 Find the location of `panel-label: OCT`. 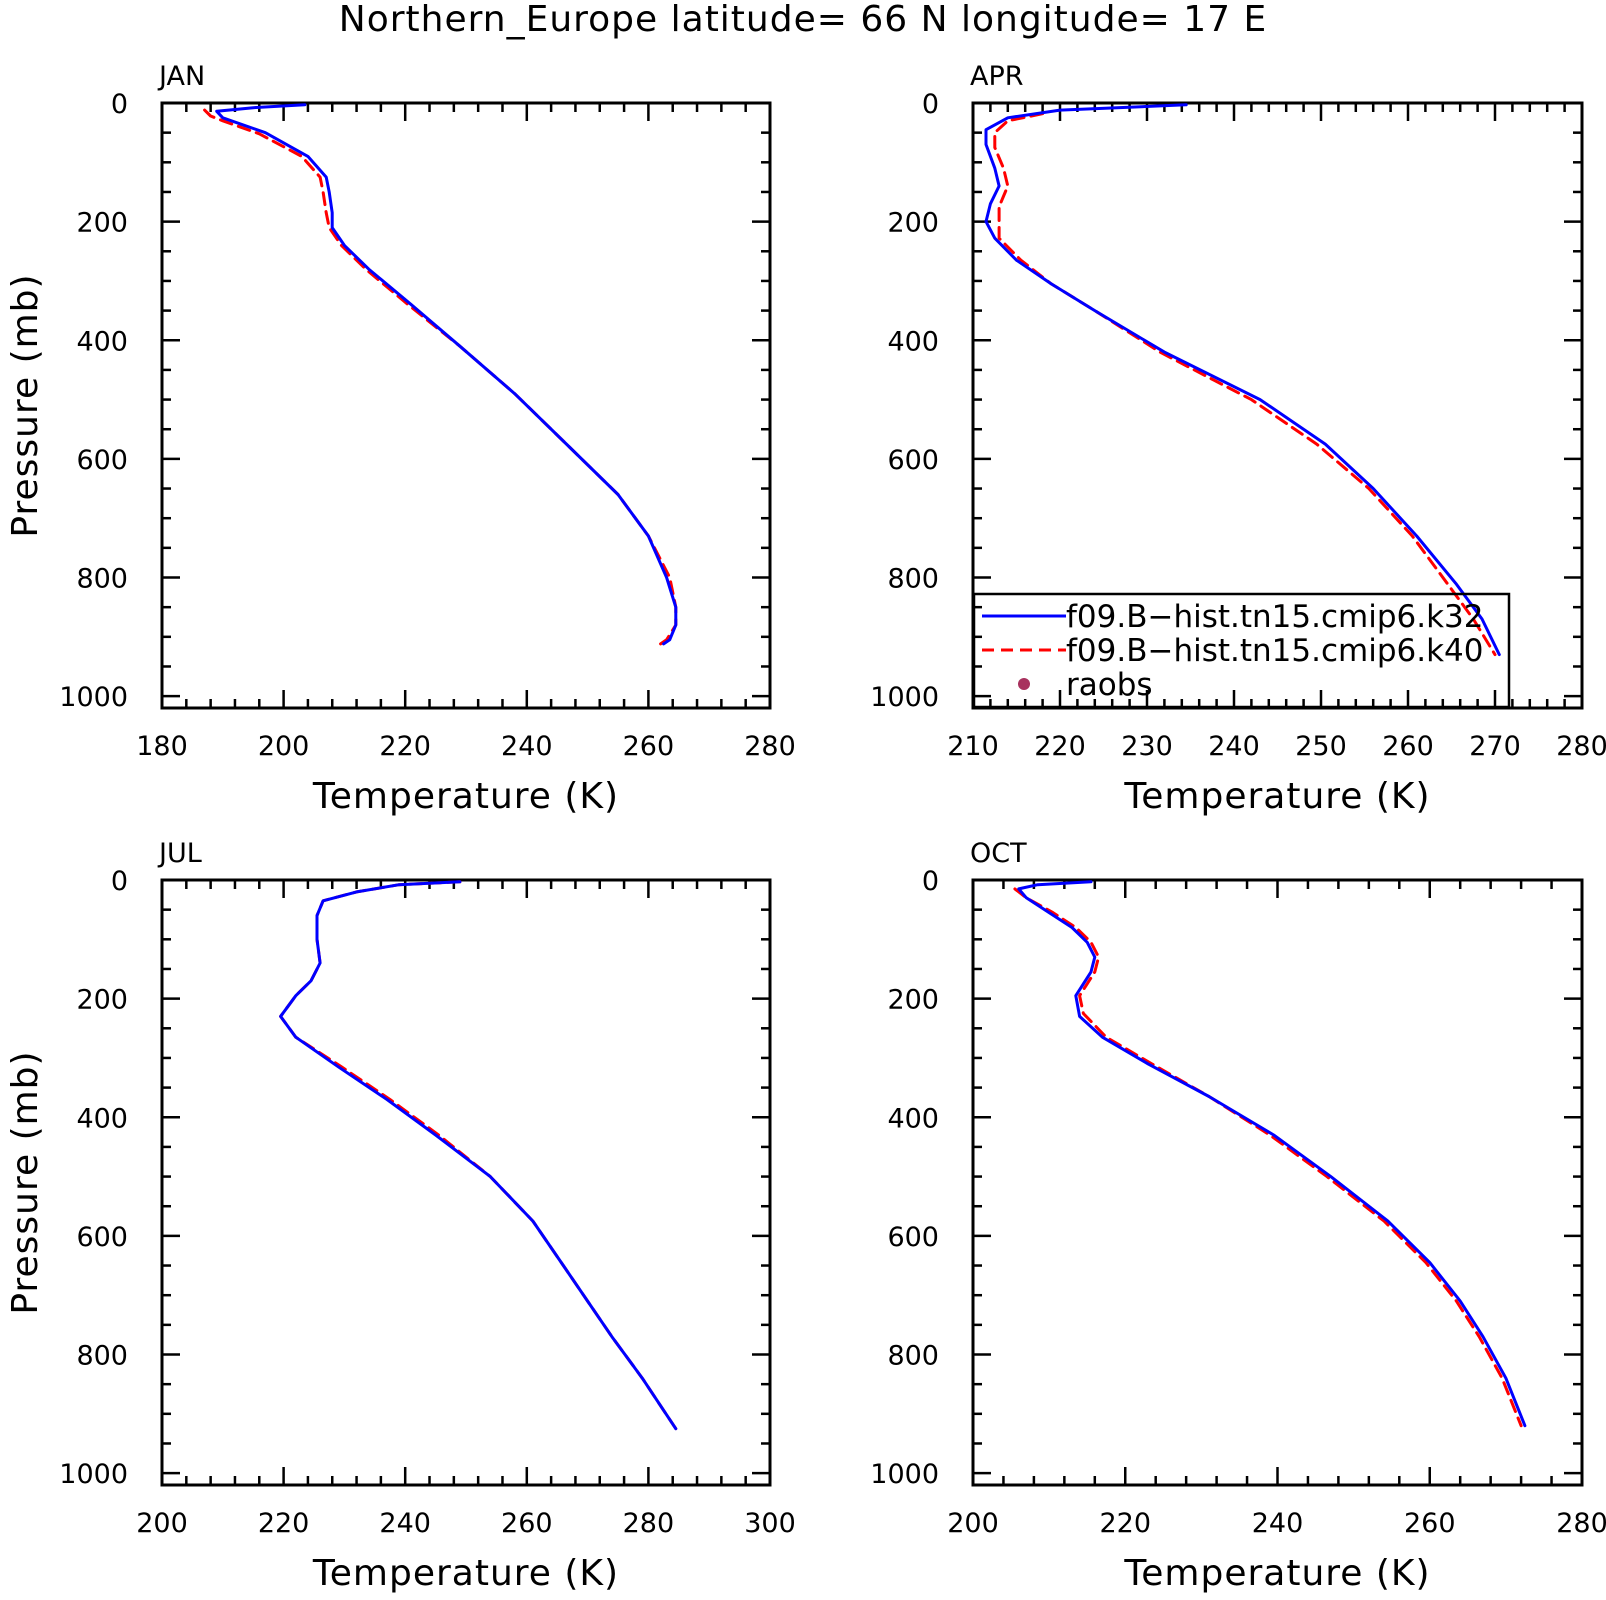

panel-label: OCT is located at coordinates (998, 853).